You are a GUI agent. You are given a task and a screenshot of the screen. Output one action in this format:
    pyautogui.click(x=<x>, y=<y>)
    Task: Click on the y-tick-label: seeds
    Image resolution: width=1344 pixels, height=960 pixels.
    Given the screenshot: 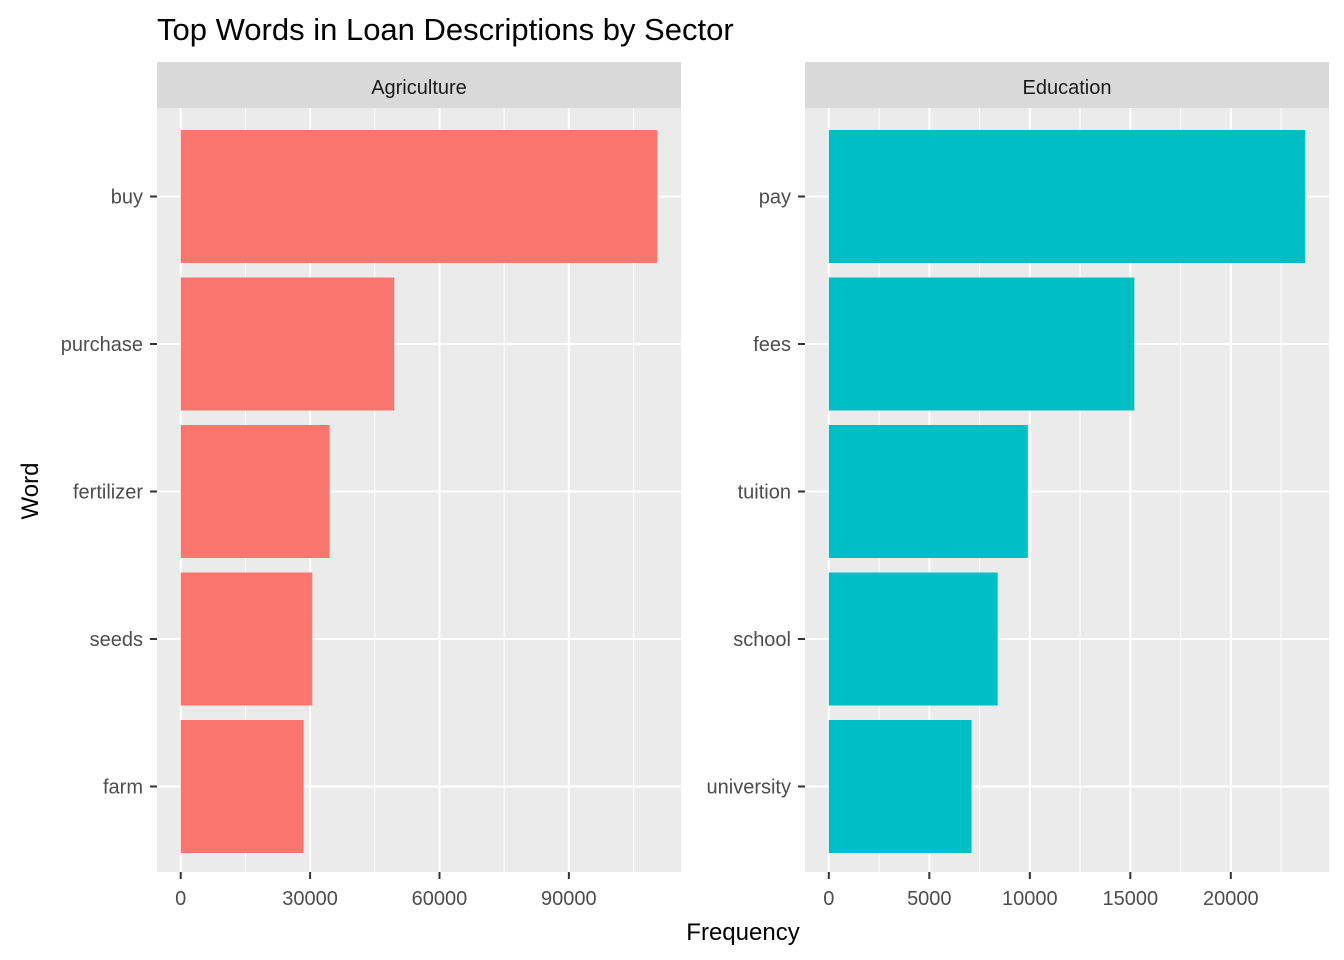 What is the action you would take?
    pyautogui.click(x=116, y=640)
    